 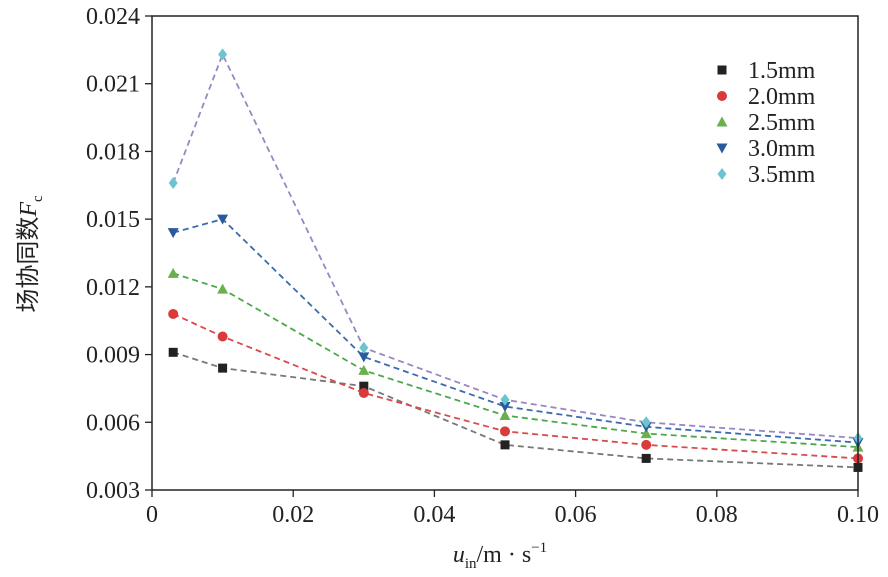 I want to click on y-axis-label-symbol: F, so click(x=29, y=210).